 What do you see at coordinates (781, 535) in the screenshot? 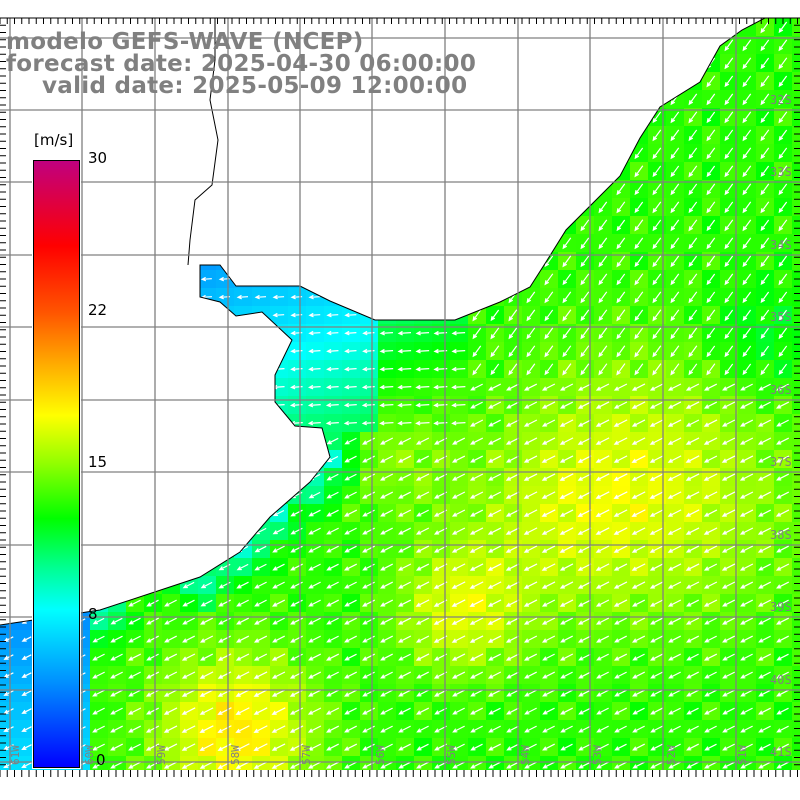
I see `latitude-label: 38S` at bounding box center [781, 535].